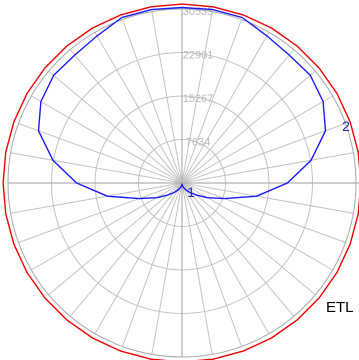 This screenshot has height=360, width=359. Describe the element at coordinates (340, 307) in the screenshot. I see `brand-label: ETL` at that location.